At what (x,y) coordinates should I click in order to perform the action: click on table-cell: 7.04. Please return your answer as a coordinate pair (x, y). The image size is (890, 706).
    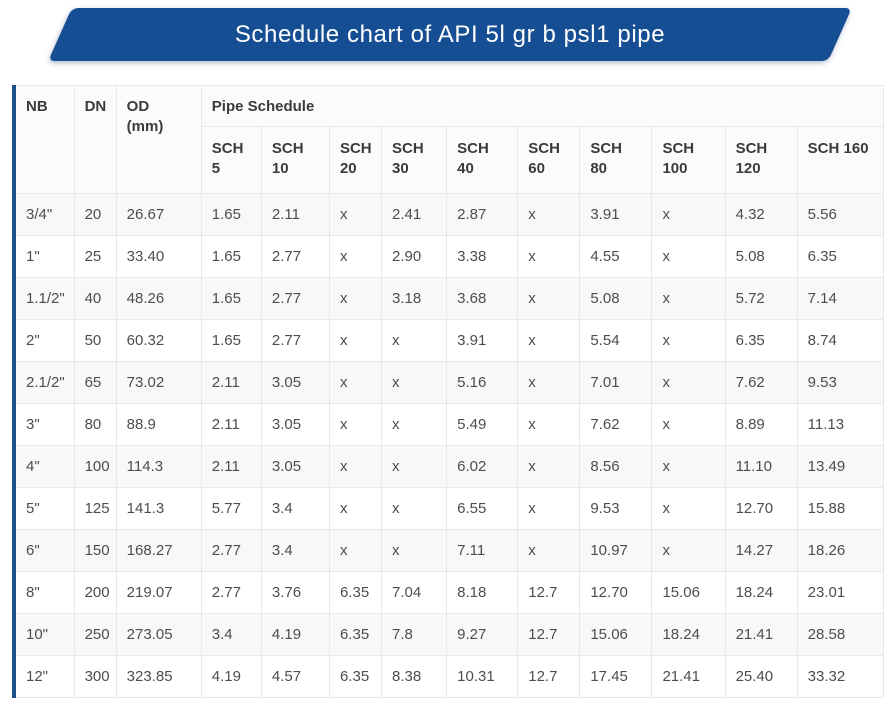
    Looking at the image, I should click on (414, 592).